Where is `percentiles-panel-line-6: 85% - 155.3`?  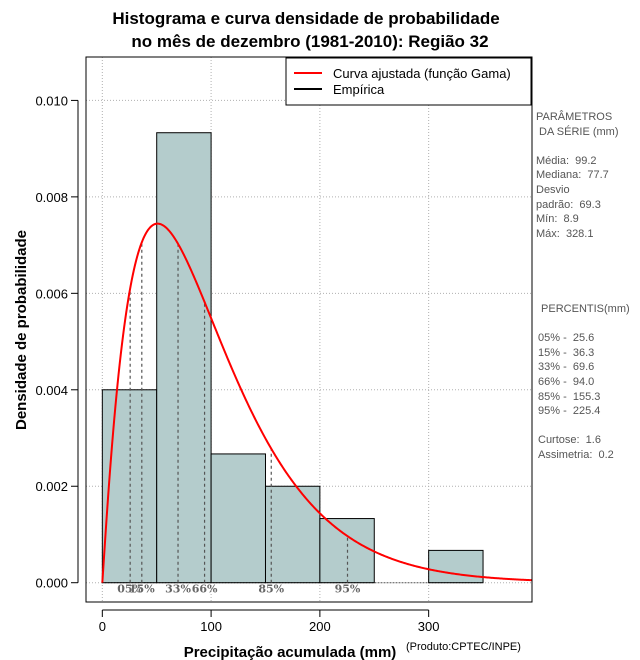
percentiles-panel-line-6: 85% - 155.3 is located at coordinates (569, 396).